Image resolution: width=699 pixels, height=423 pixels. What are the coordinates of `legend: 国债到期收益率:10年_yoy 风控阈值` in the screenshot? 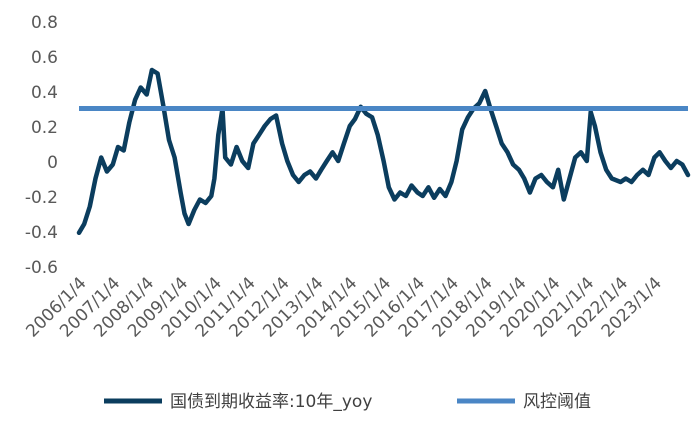 It's located at (347, 402).